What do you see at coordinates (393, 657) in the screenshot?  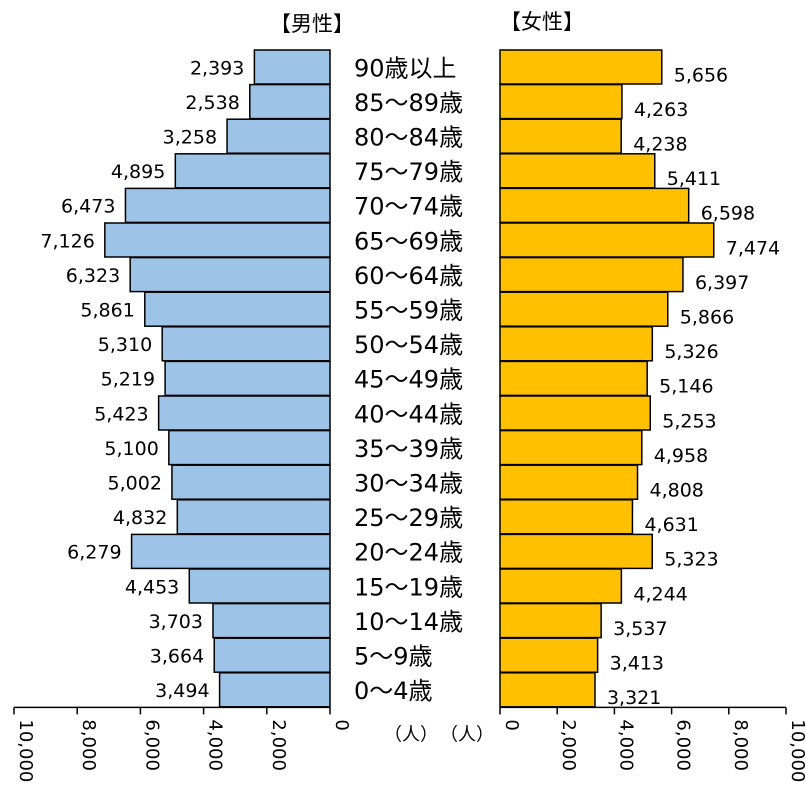 I see `age-group-label: 5～9歳` at bounding box center [393, 657].